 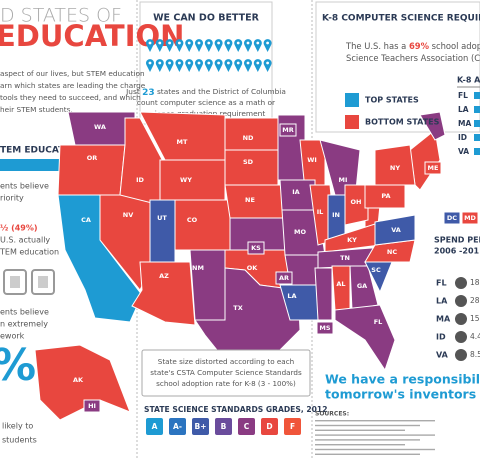 I want to click on state-label: ND, so click(x=248, y=138).